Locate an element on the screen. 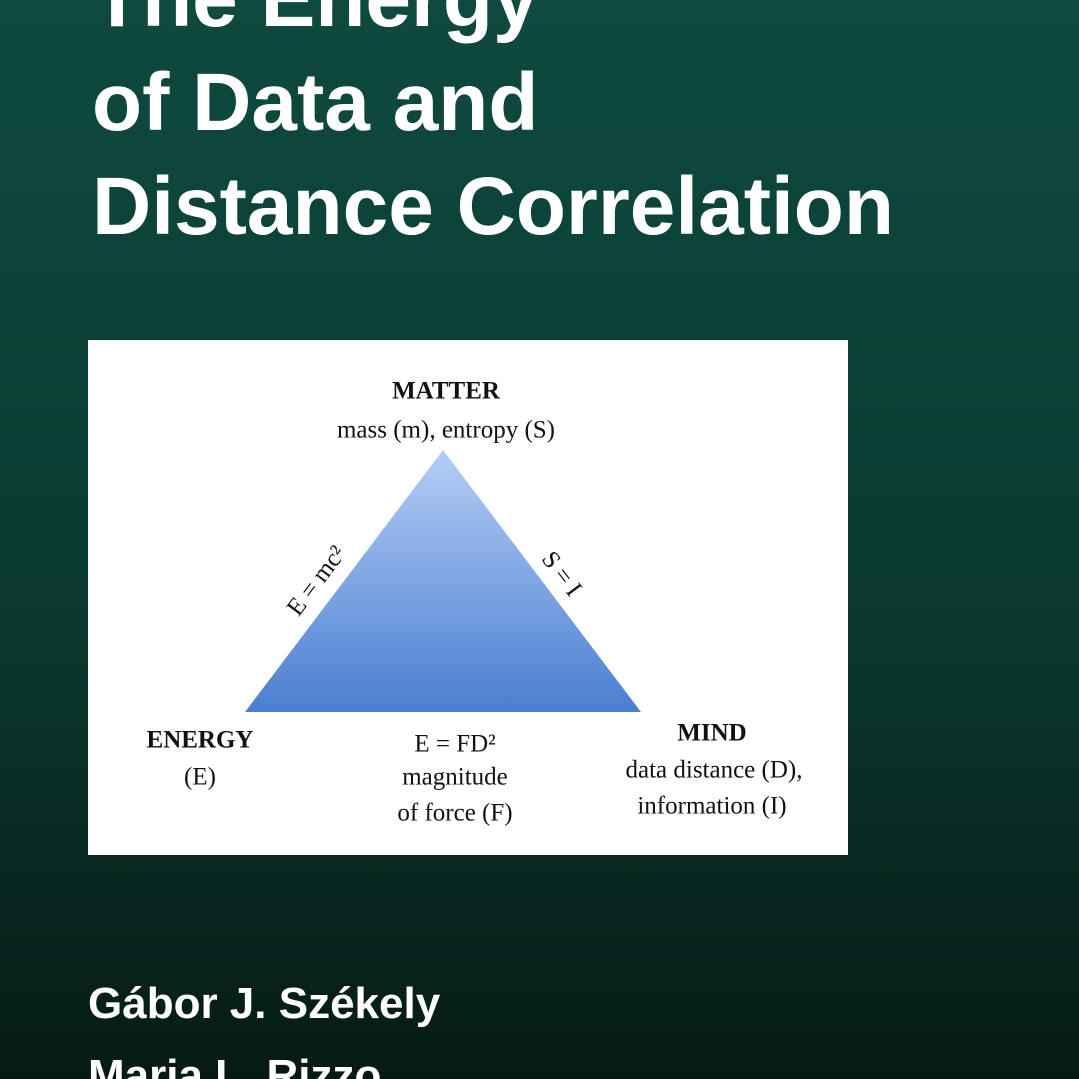  title-line: of Data and is located at coordinates (315, 102).